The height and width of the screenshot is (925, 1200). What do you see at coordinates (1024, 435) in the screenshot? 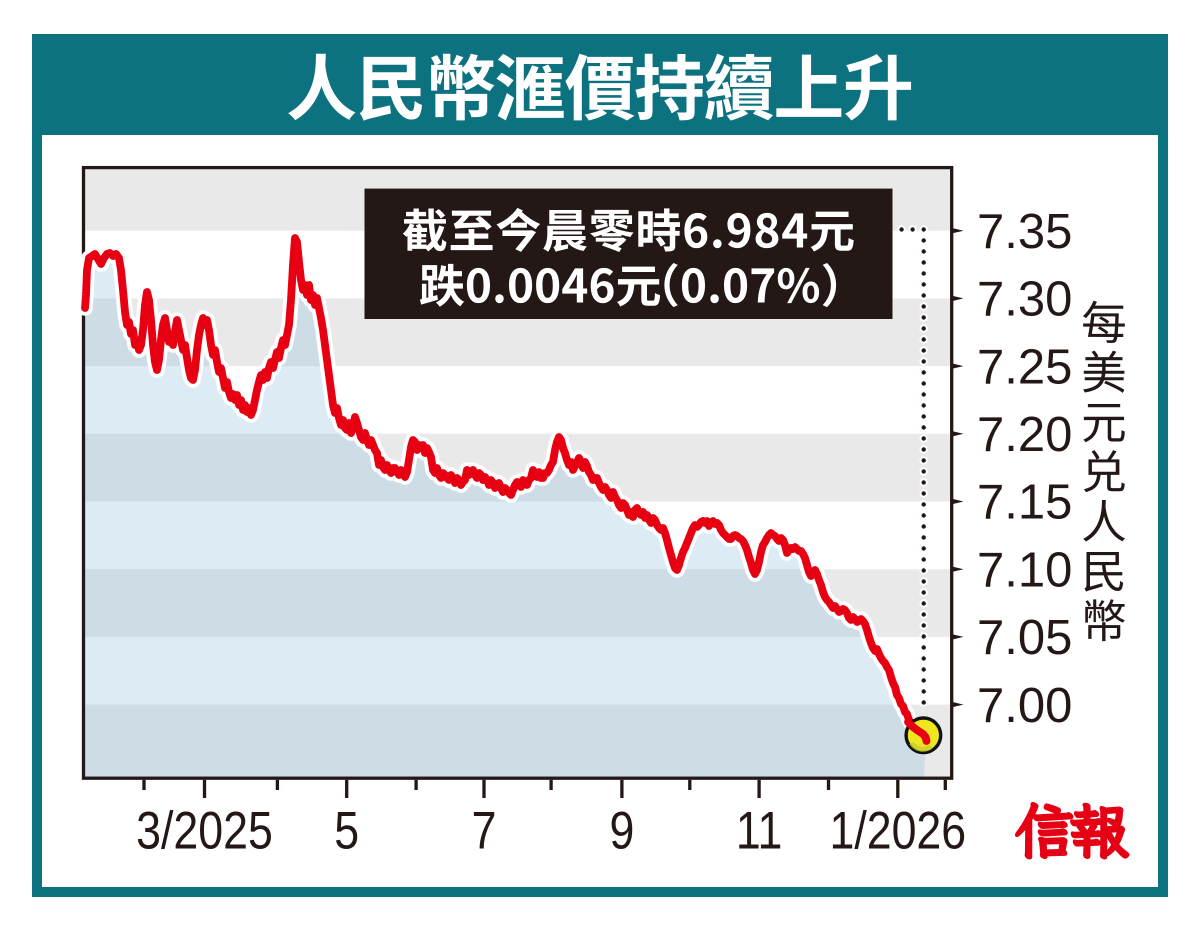
I see `svg-text: 7.20` at bounding box center [1024, 435].